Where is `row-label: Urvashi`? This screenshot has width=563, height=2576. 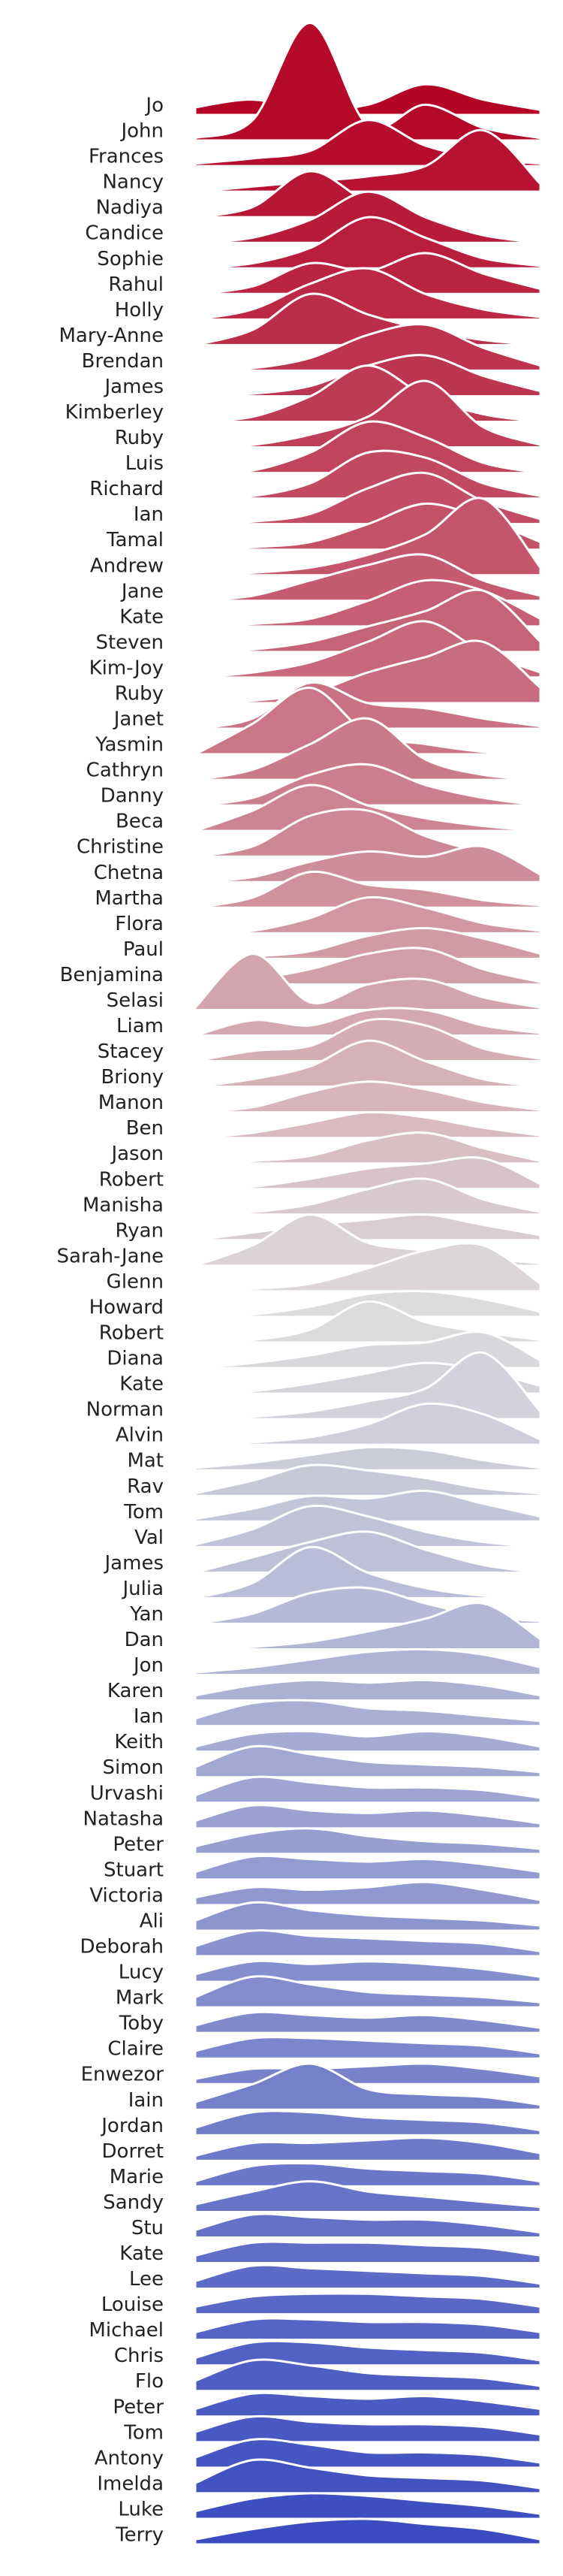 row-label: Urvashi is located at coordinates (127, 1793).